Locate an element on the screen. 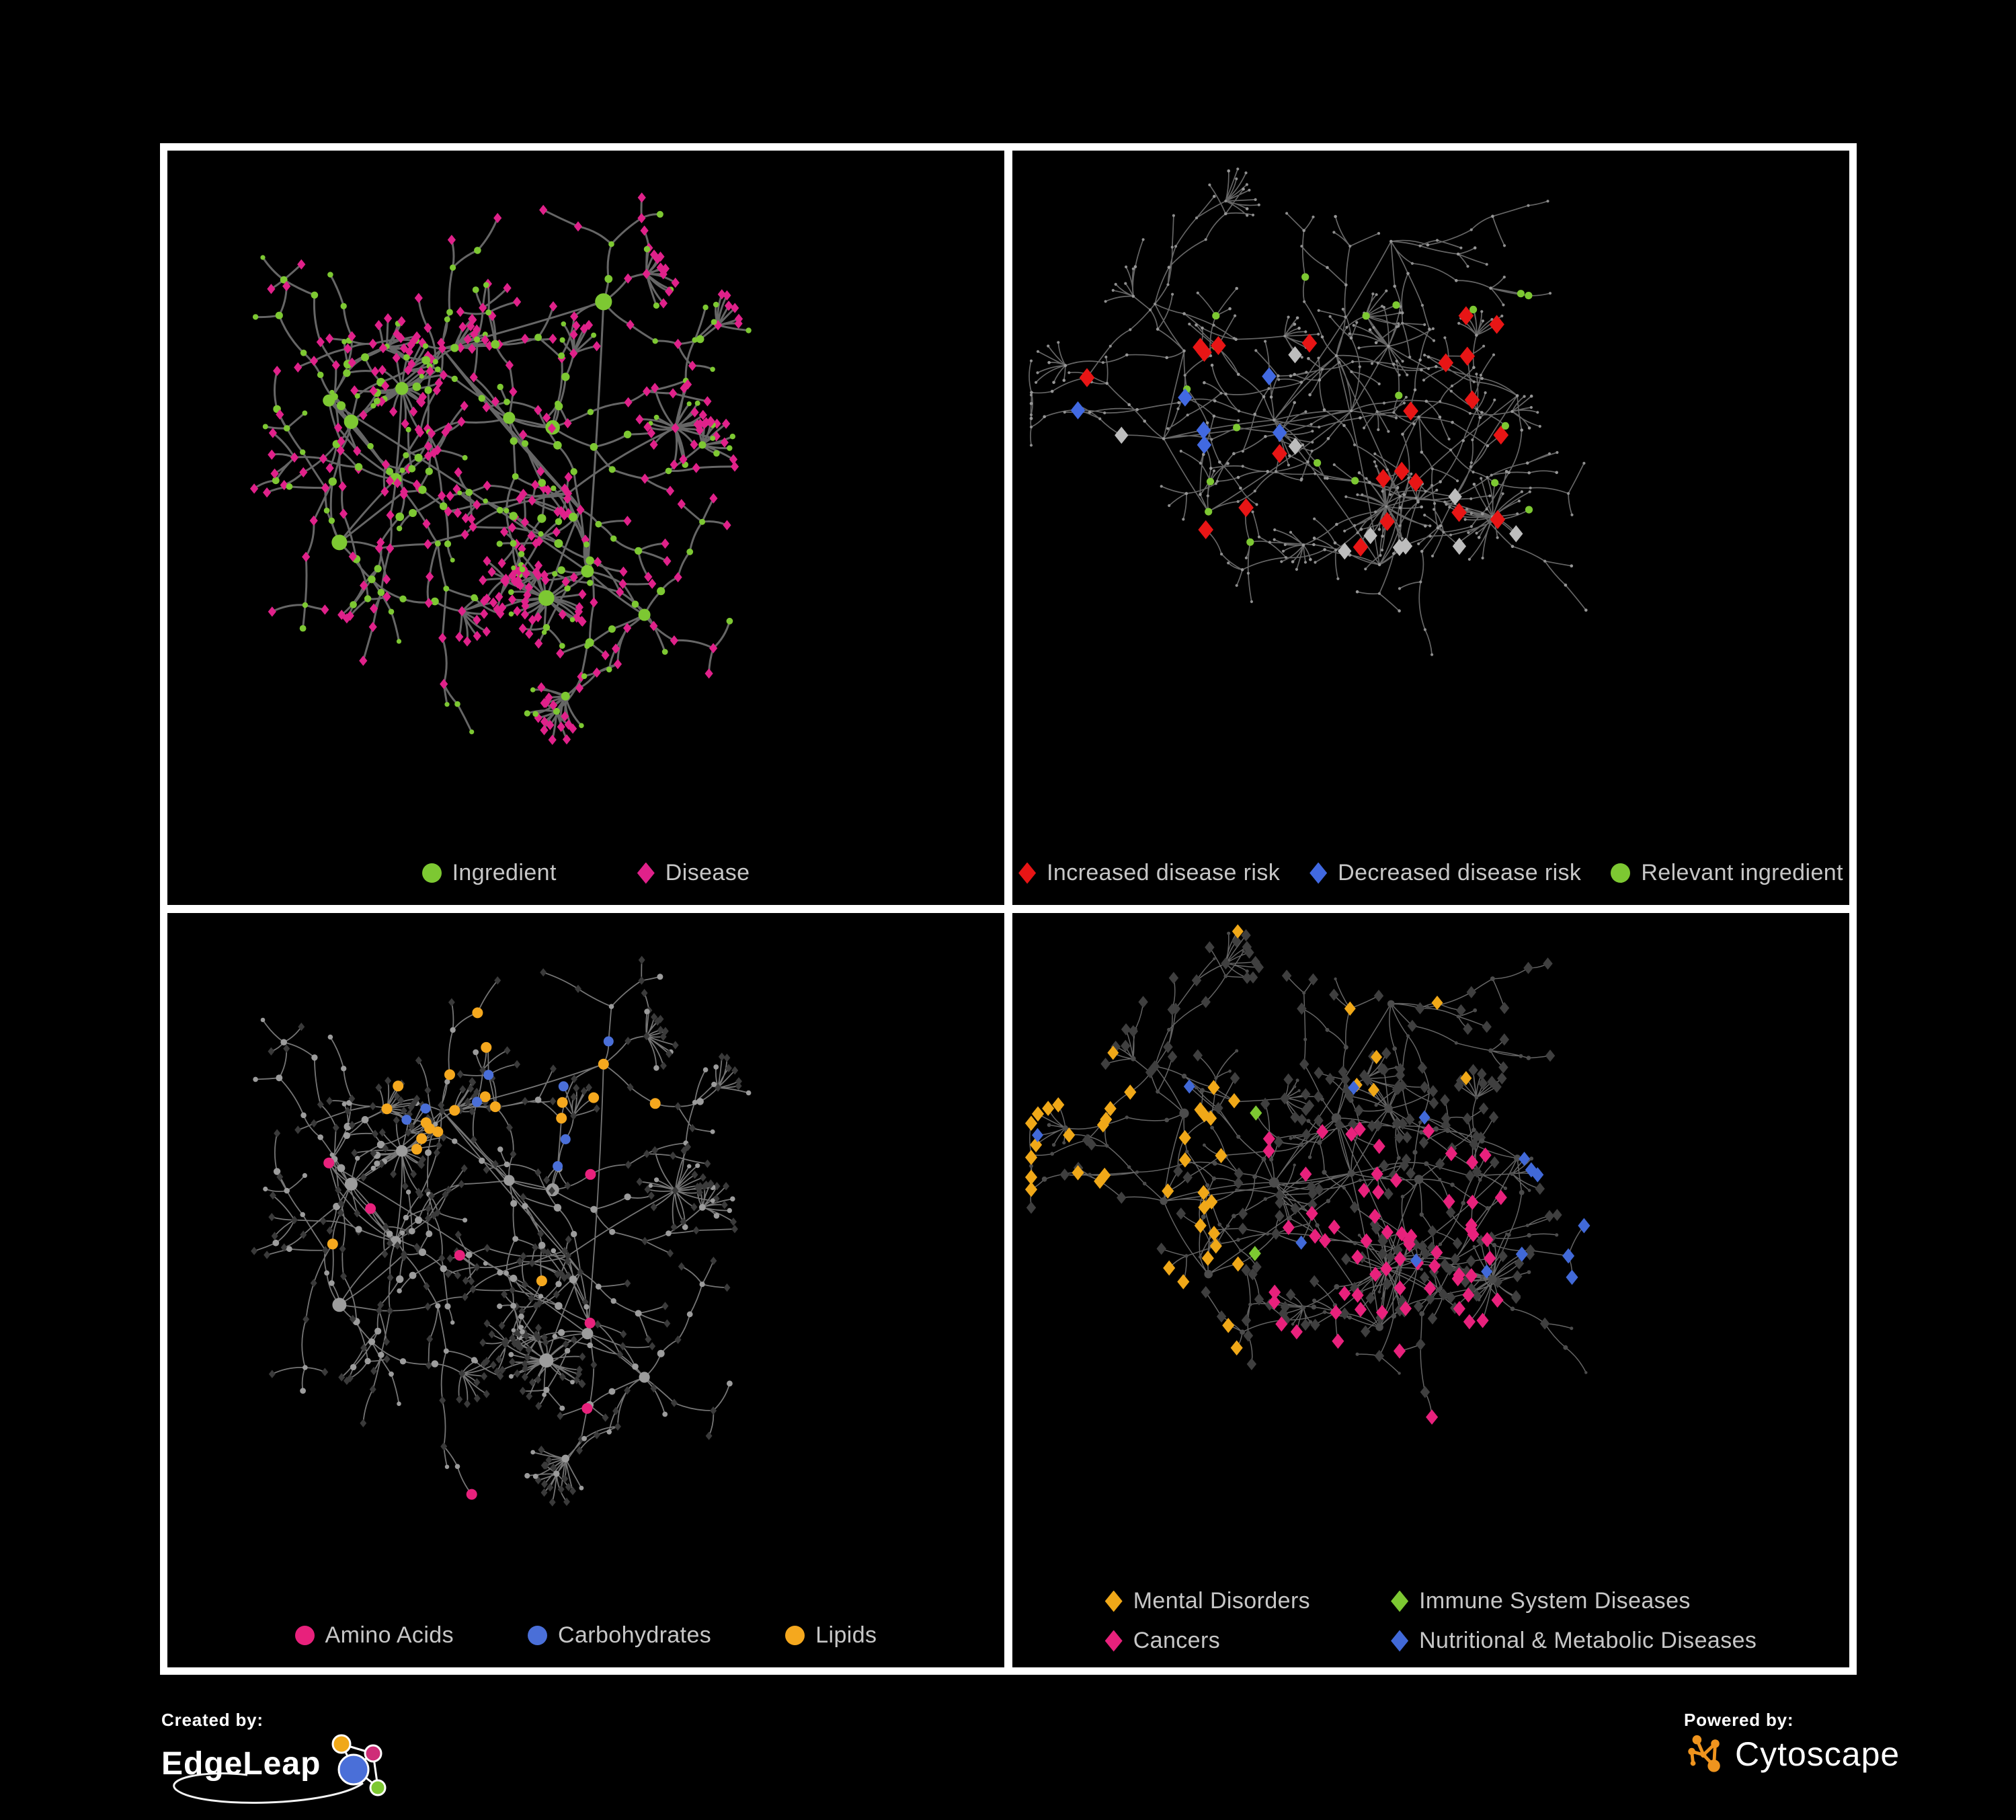 This screenshot has width=2016, height=1820. legend-item: Cancers is located at coordinates (1207, 1641).